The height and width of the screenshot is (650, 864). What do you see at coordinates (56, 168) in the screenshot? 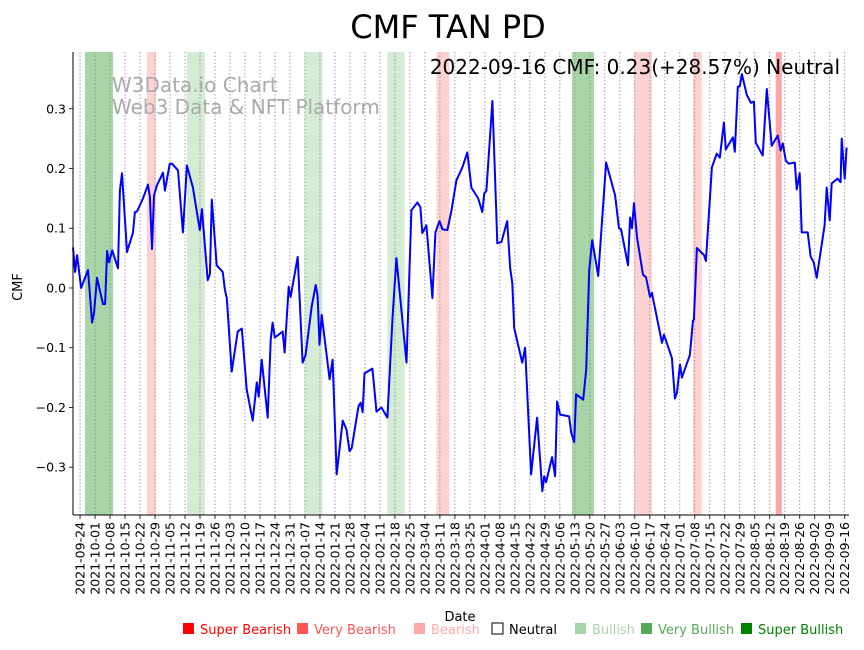
I see `y-tick-label: 0.2` at bounding box center [56, 168].